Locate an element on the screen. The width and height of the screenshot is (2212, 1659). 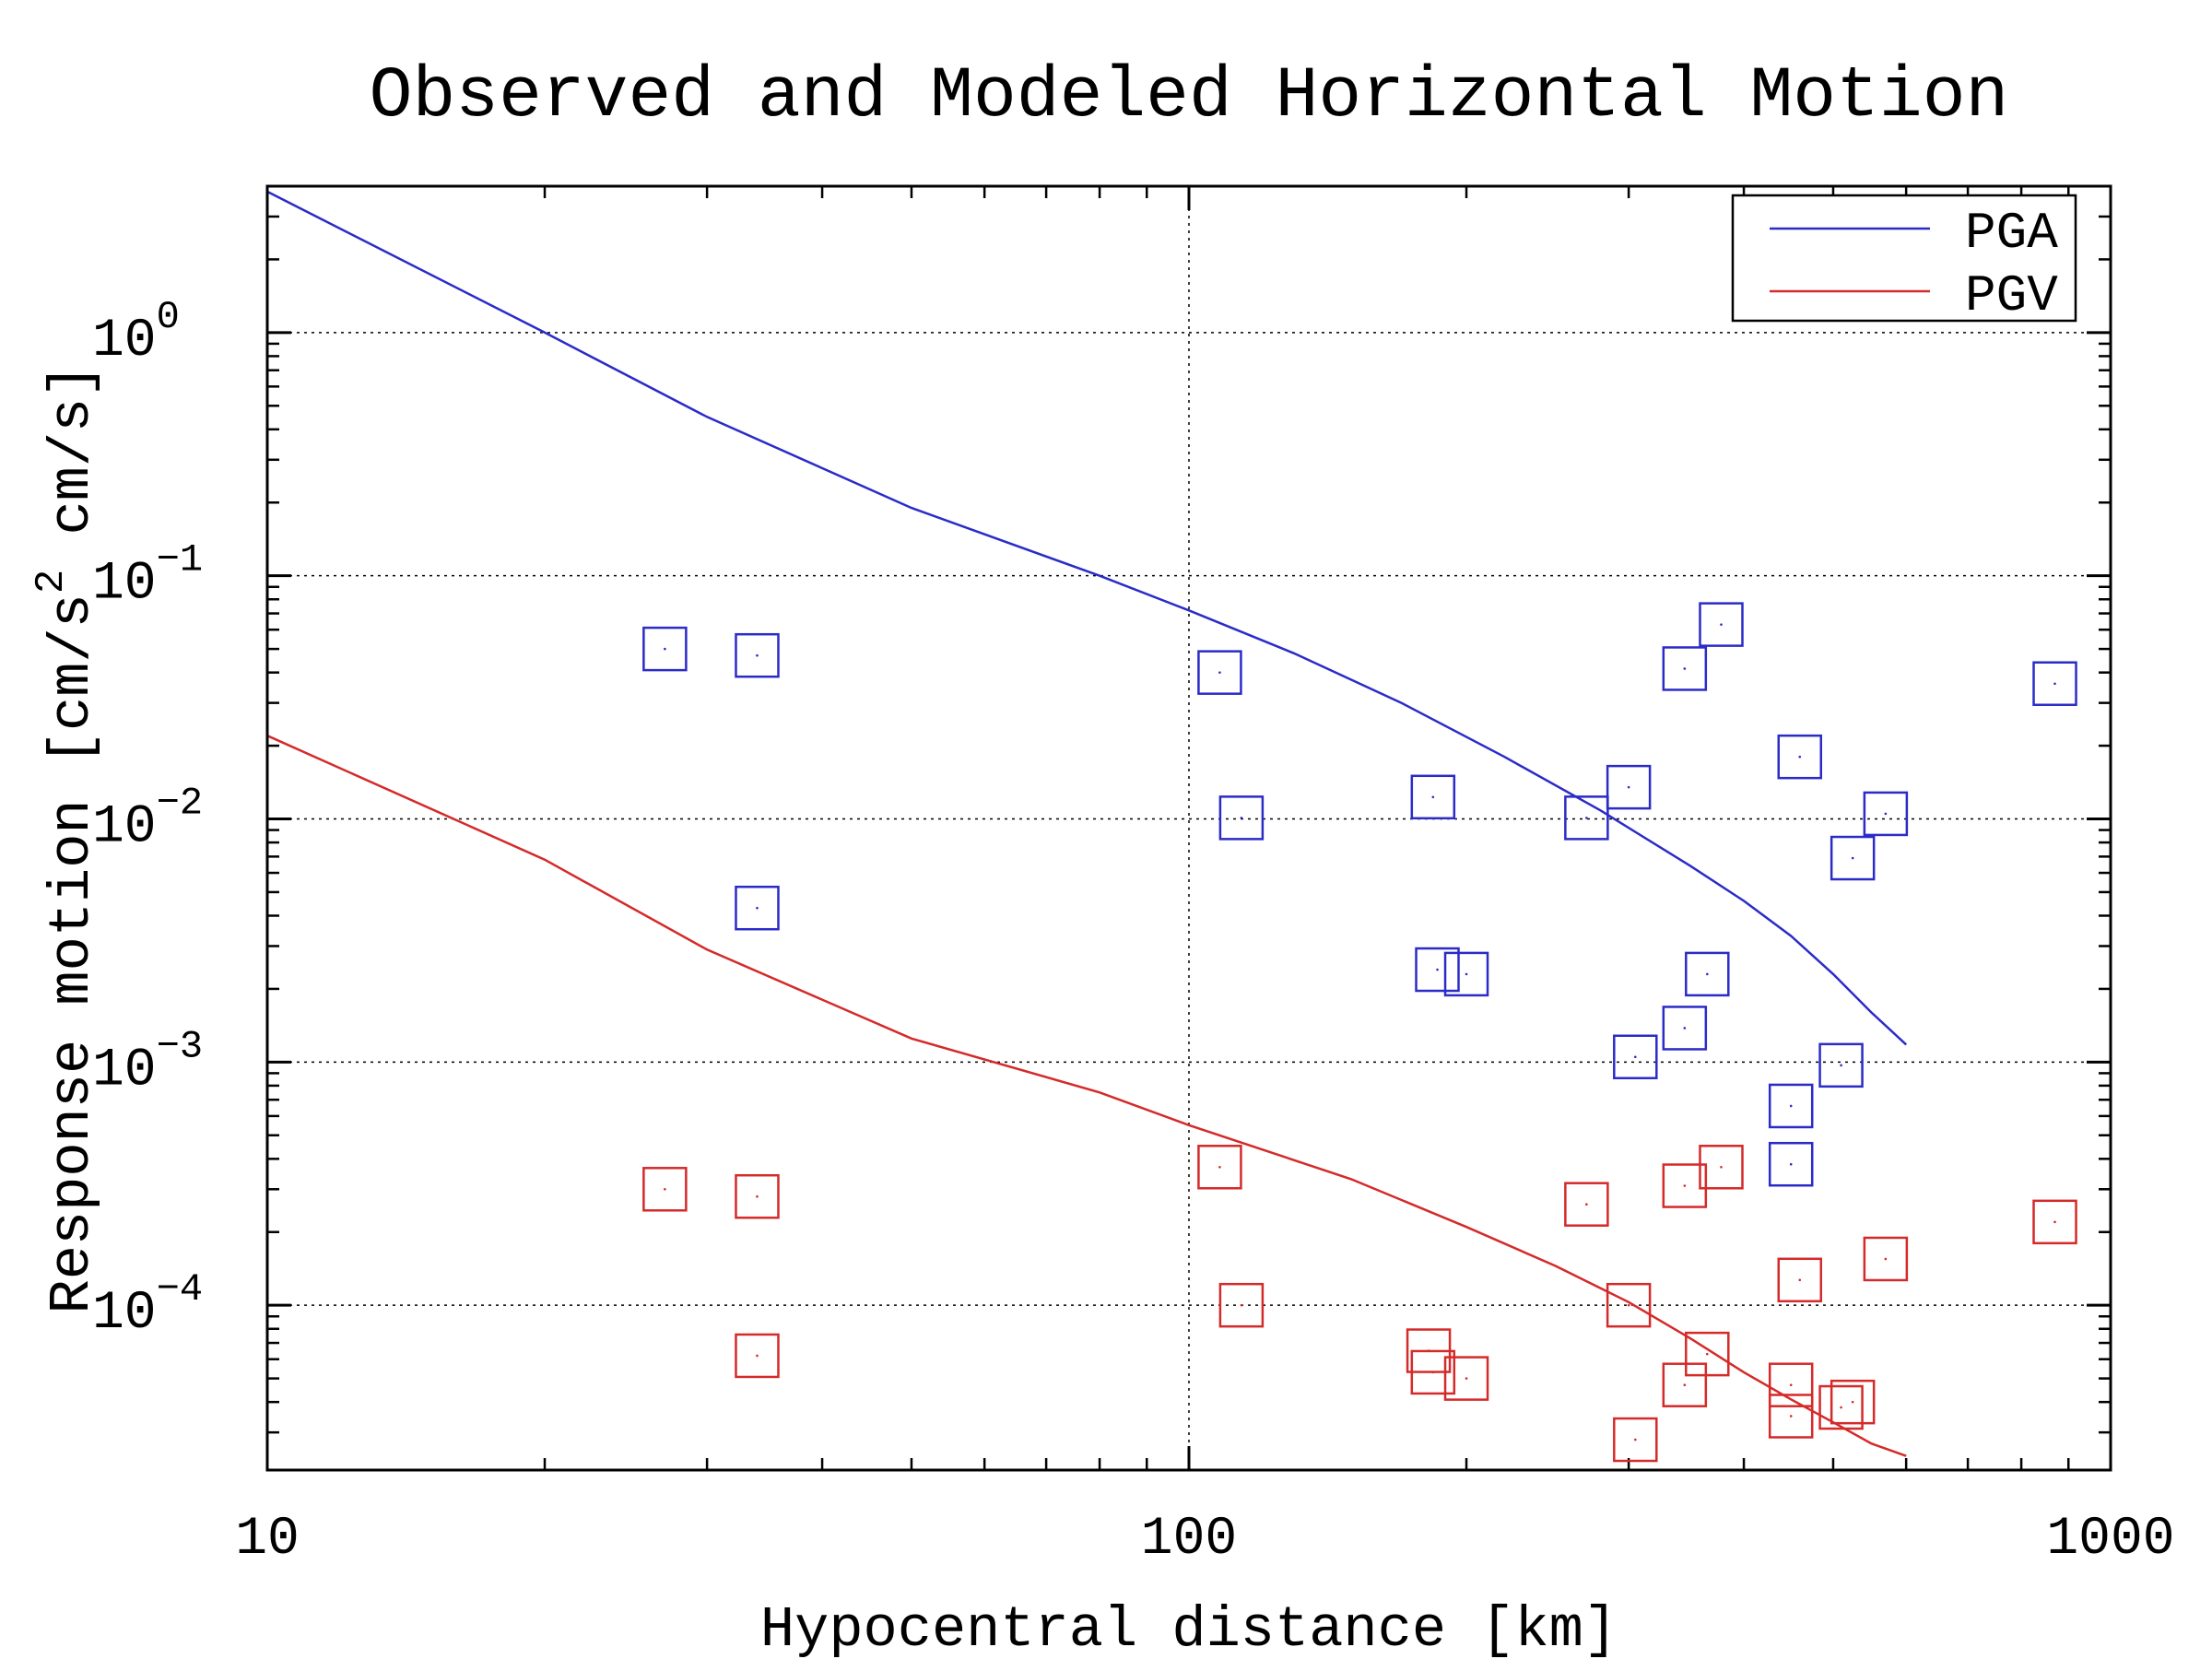
x-tick-label: 100 is located at coordinates (1189, 1540).